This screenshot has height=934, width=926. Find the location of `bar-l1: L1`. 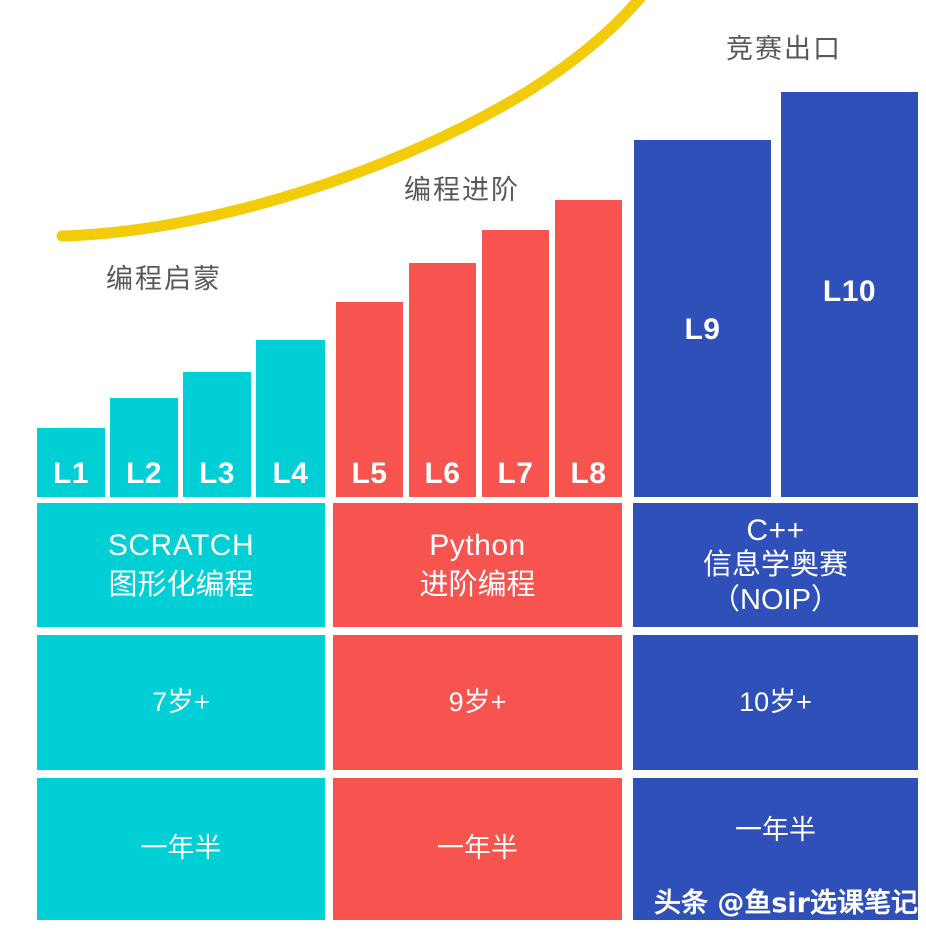

bar-l1: L1 is located at coordinates (71, 462).